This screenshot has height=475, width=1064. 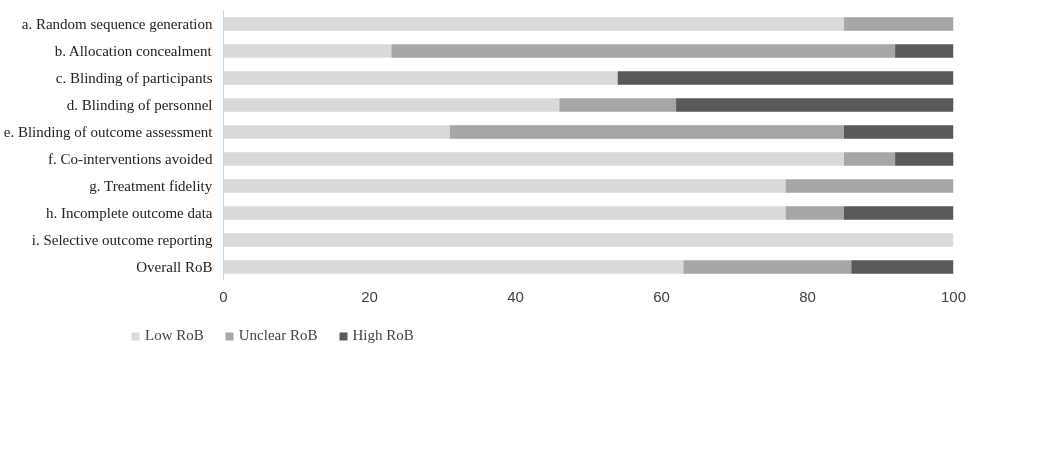 I want to click on y-tick-label: c. Blinding of participants, so click(x=134, y=78).